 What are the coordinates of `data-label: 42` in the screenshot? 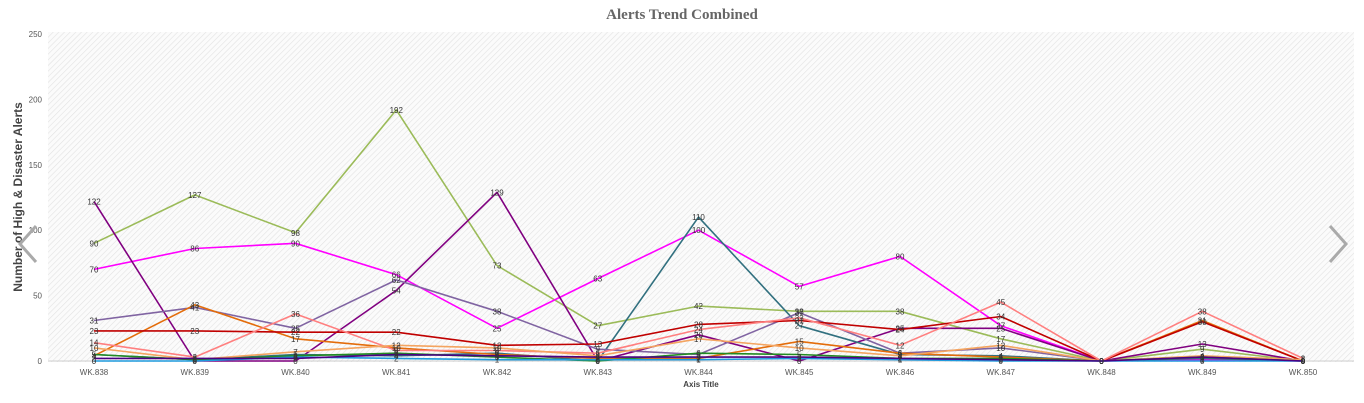 It's located at (698, 306).